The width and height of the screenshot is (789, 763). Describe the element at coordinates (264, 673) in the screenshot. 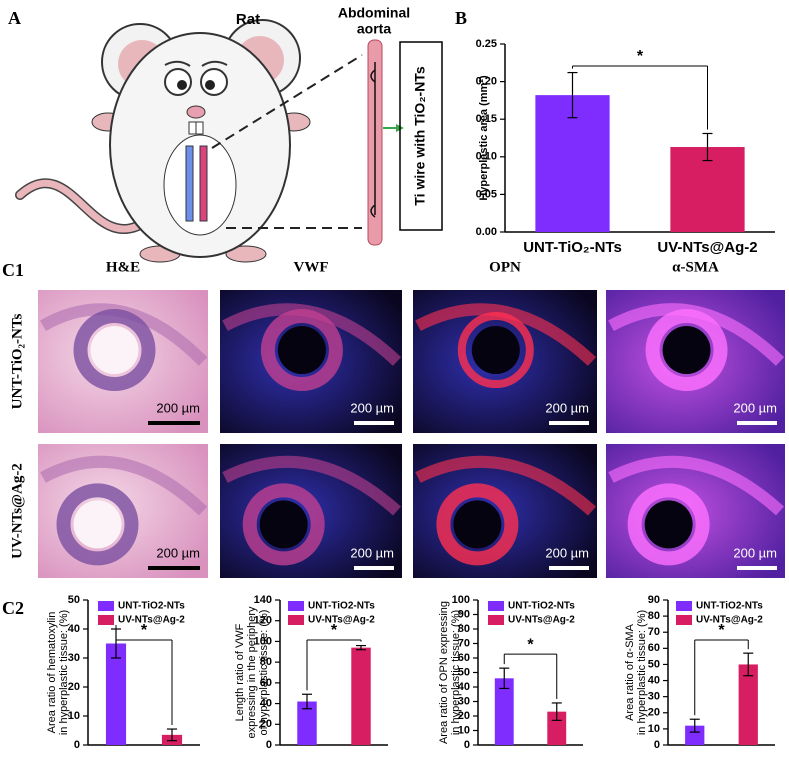

I see `y-axis-label: of hyperplastic tissue: (%)` at that location.